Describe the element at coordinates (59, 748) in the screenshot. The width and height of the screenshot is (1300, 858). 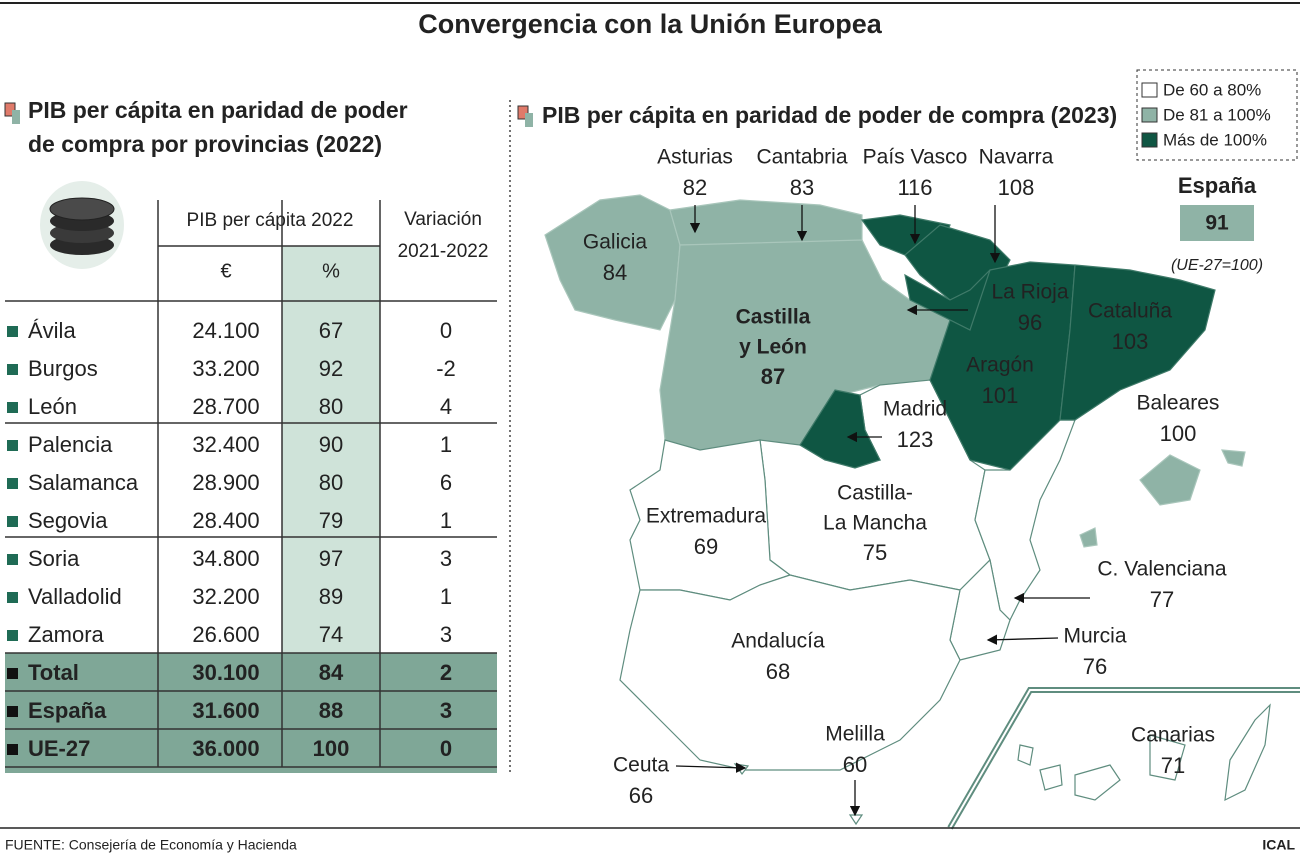
I see `row-name: UE-27` at that location.